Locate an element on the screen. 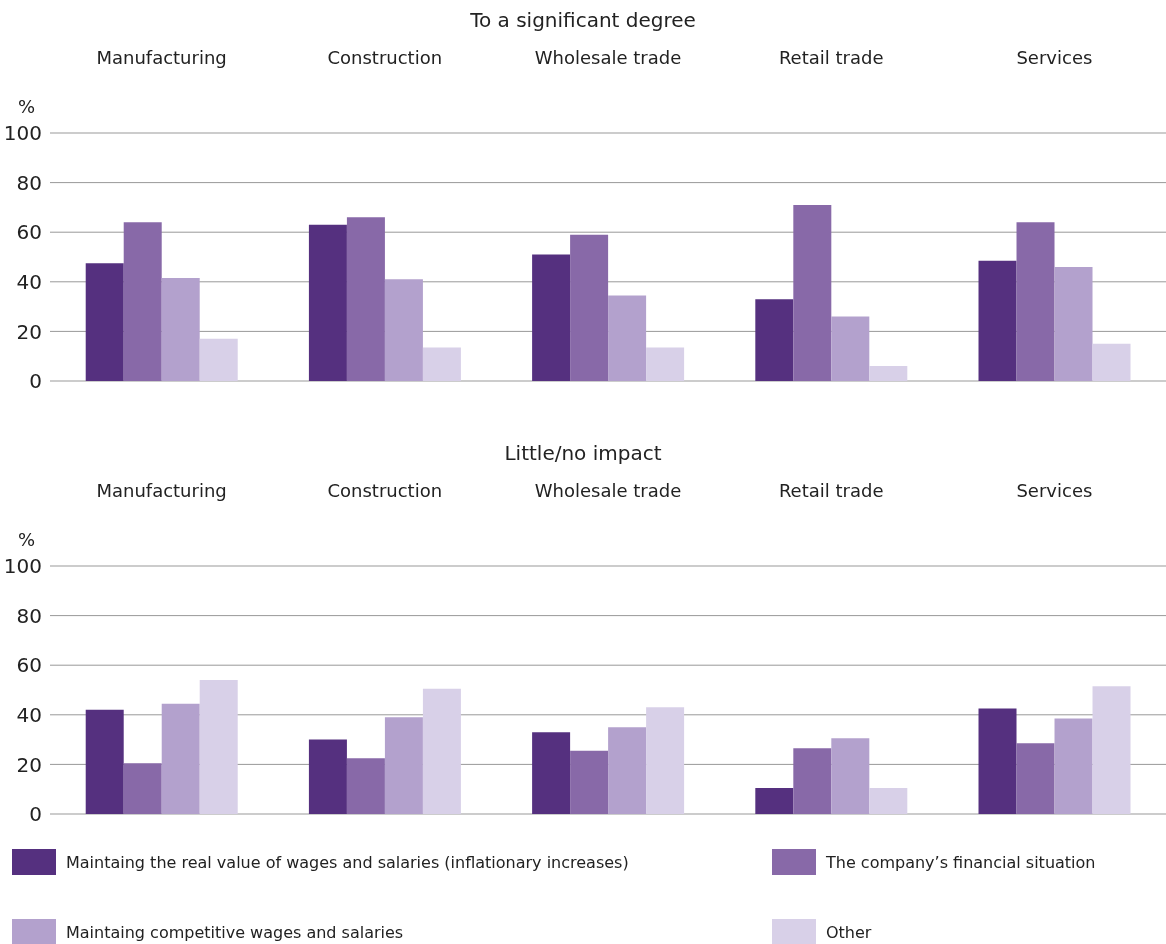  chart-title: To a significant degree is located at coordinates (583, 20).